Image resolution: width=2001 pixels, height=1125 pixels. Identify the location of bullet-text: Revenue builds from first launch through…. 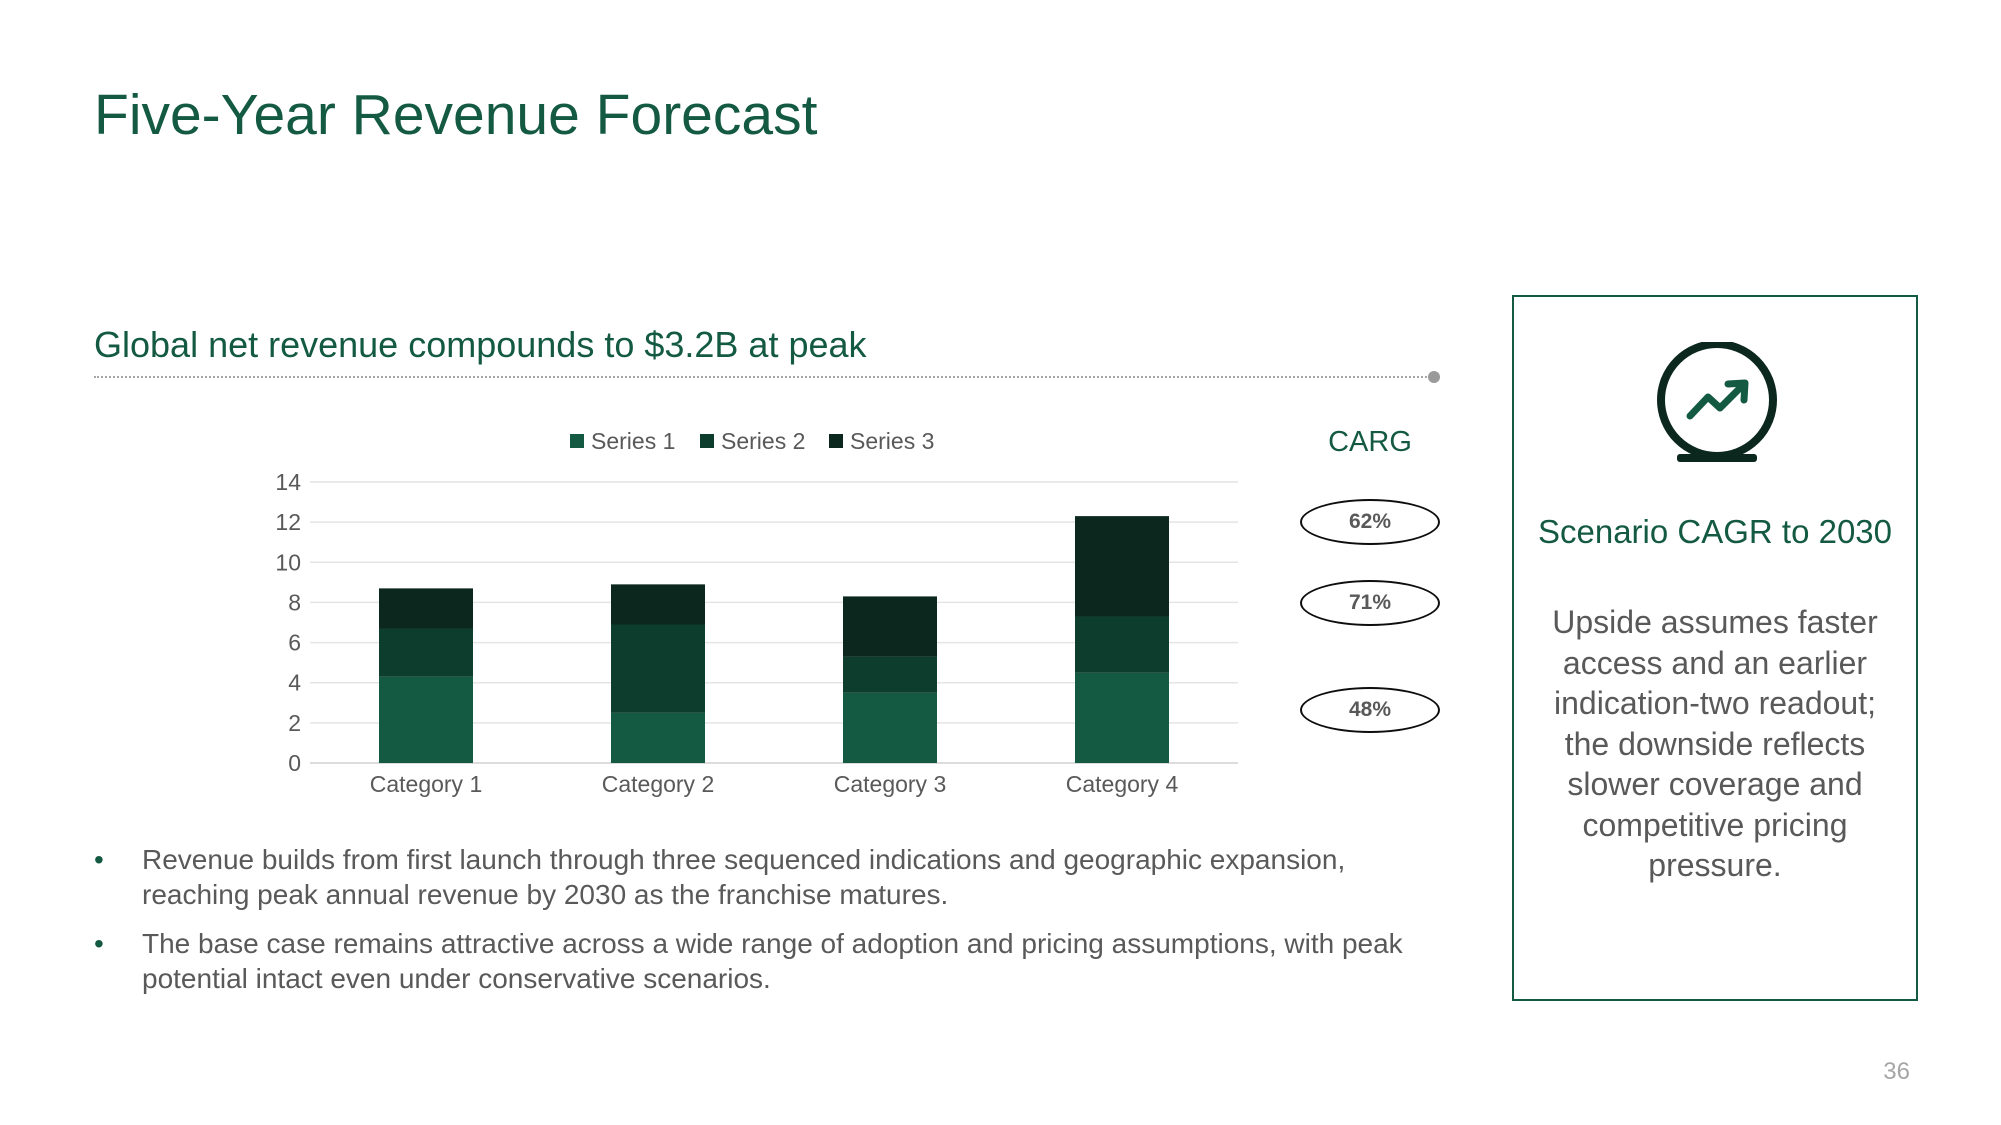
(744, 877).